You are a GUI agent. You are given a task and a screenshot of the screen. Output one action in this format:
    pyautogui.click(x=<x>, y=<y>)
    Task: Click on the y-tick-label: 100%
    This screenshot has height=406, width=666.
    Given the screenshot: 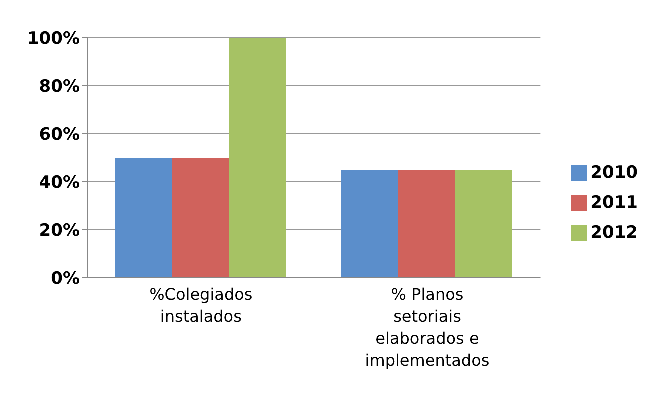 What is the action you would take?
    pyautogui.click(x=53, y=39)
    